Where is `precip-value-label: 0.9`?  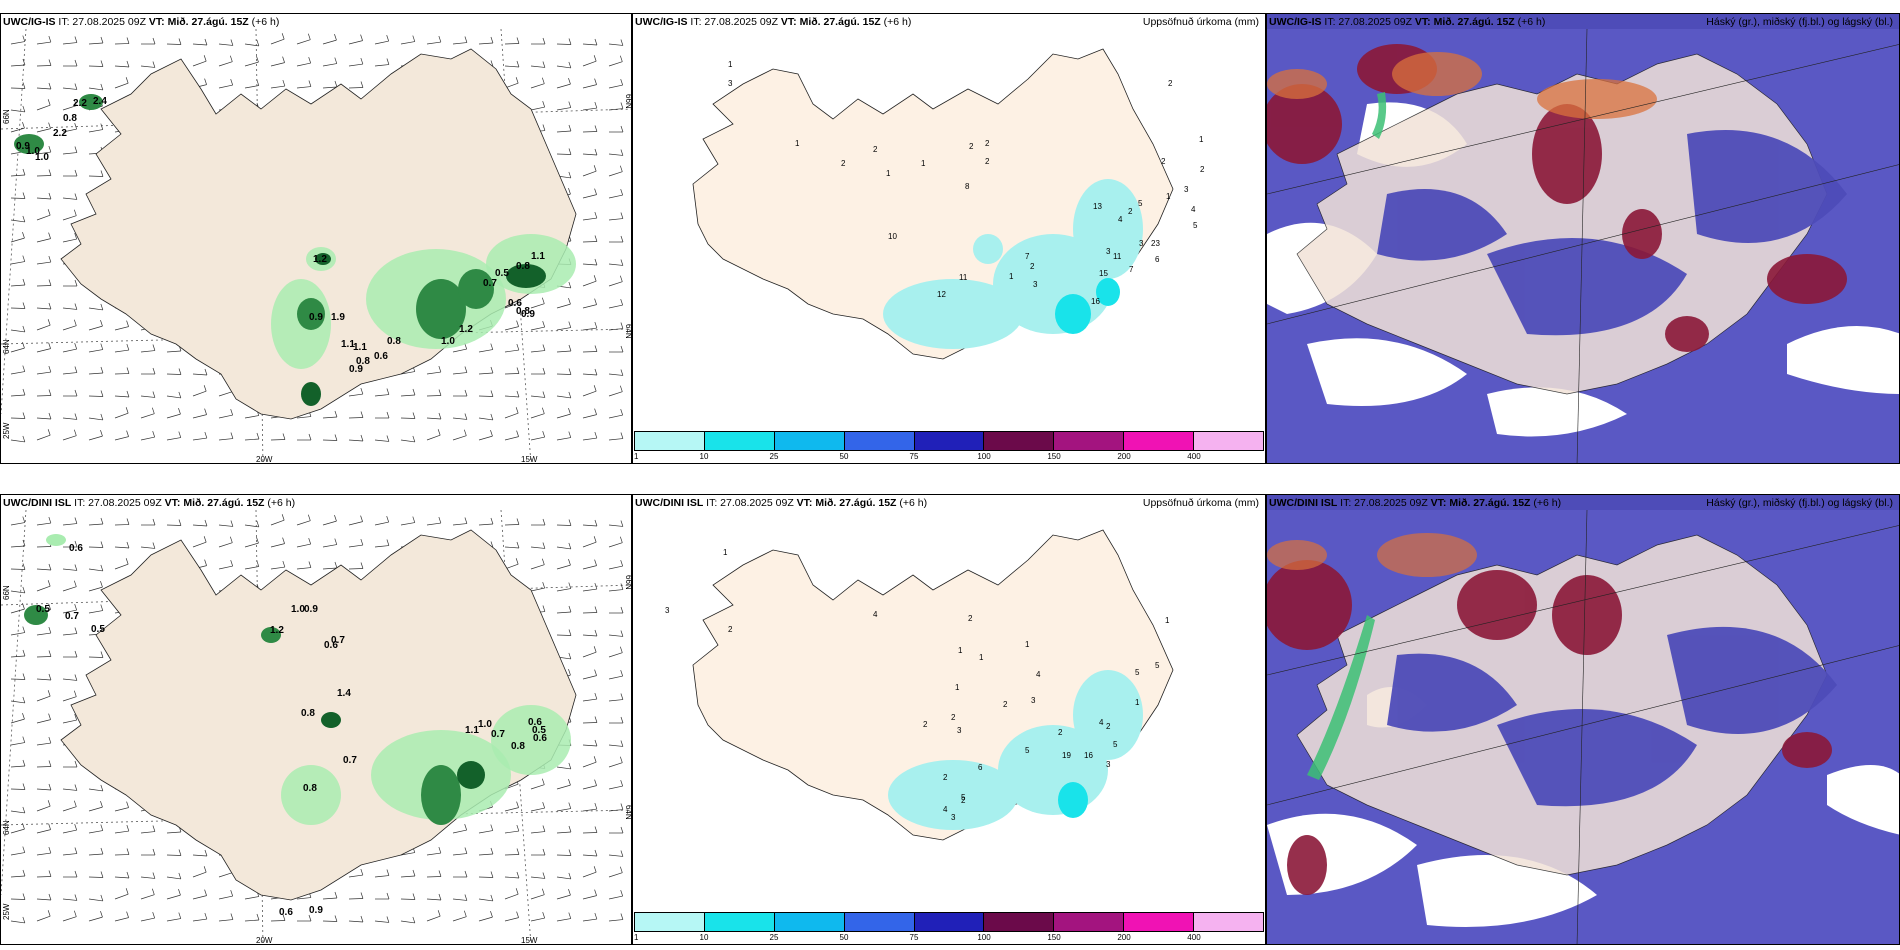 precip-value-label: 0.9 is located at coordinates (316, 317).